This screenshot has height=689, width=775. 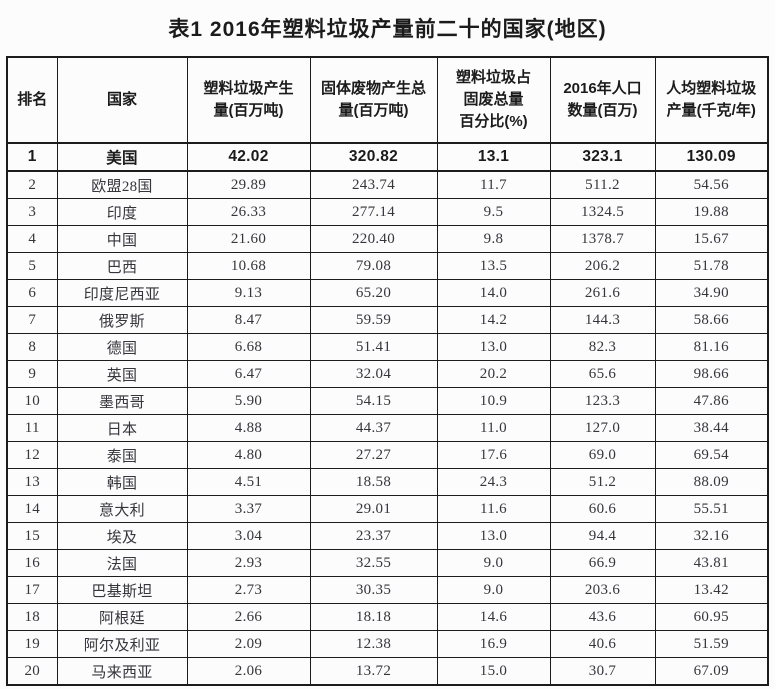 I want to click on table-row: 8 德国 6.68 51.41 13.0 82.3 81.16, so click(x=387, y=347).